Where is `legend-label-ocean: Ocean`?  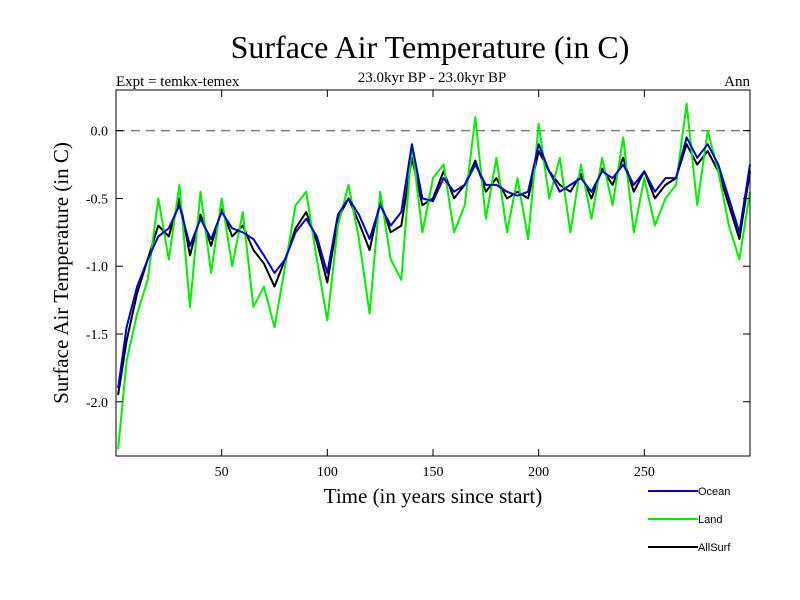 legend-label-ocean: Ocean is located at coordinates (714, 492).